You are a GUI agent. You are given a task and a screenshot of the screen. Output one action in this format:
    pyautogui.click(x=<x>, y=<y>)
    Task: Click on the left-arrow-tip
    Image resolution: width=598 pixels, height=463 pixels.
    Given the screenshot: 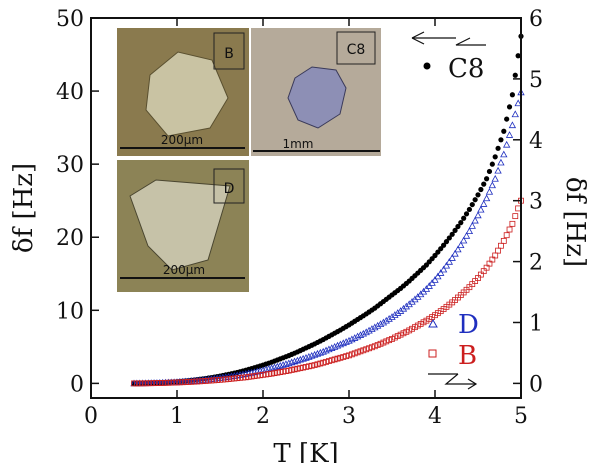 What is the action you would take?
    pyautogui.click(x=418, y=35)
    